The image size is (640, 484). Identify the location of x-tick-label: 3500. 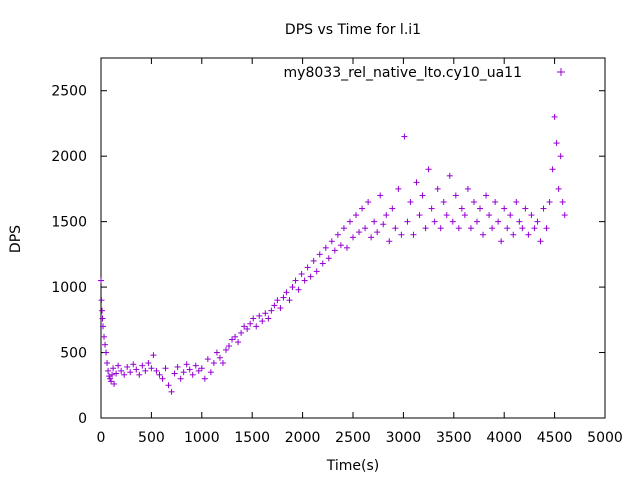
(454, 438).